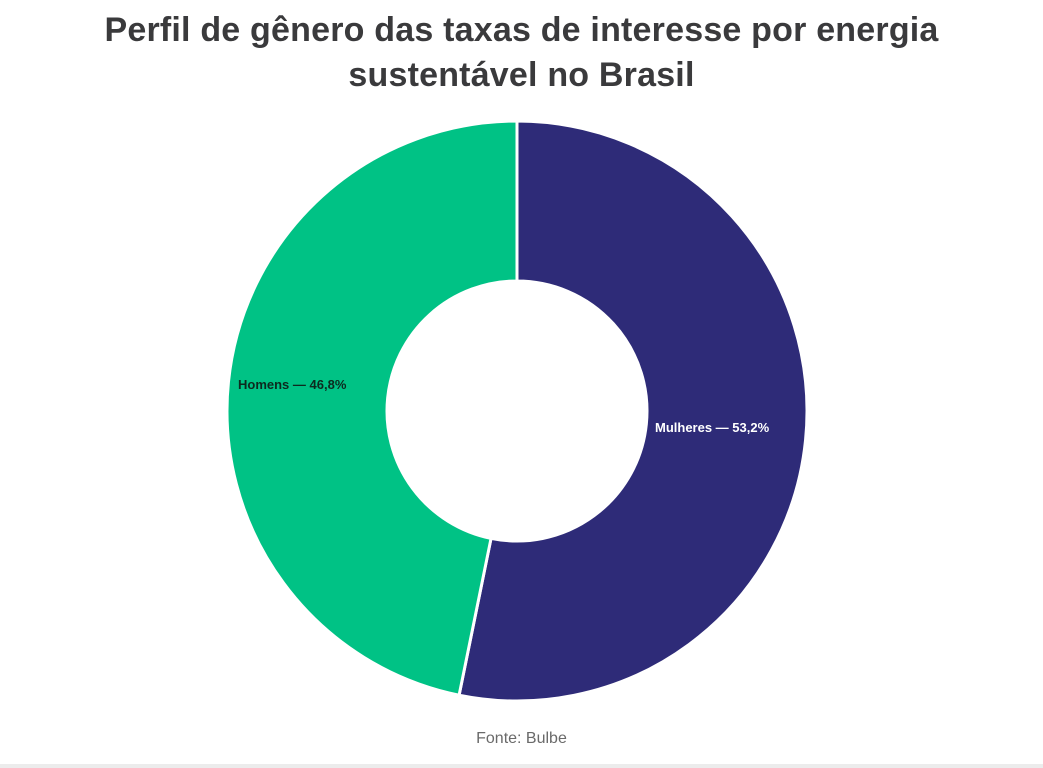 The height and width of the screenshot is (768, 1043). Describe the element at coordinates (712, 427) in the screenshot. I see `slice-label-mulheres: Mulheres — 53,2%` at that location.